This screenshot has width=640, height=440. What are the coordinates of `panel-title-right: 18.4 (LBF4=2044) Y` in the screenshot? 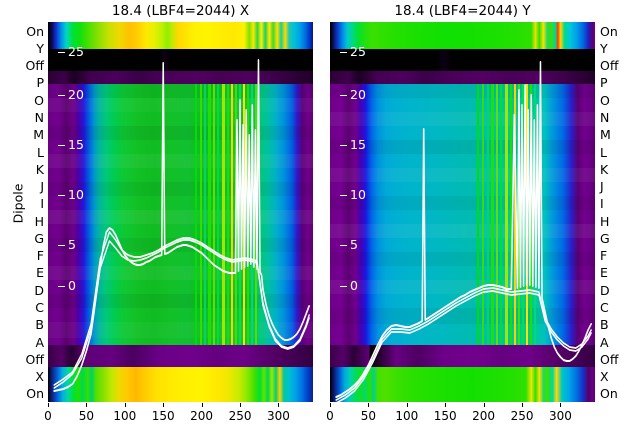 It's located at (462, 11).